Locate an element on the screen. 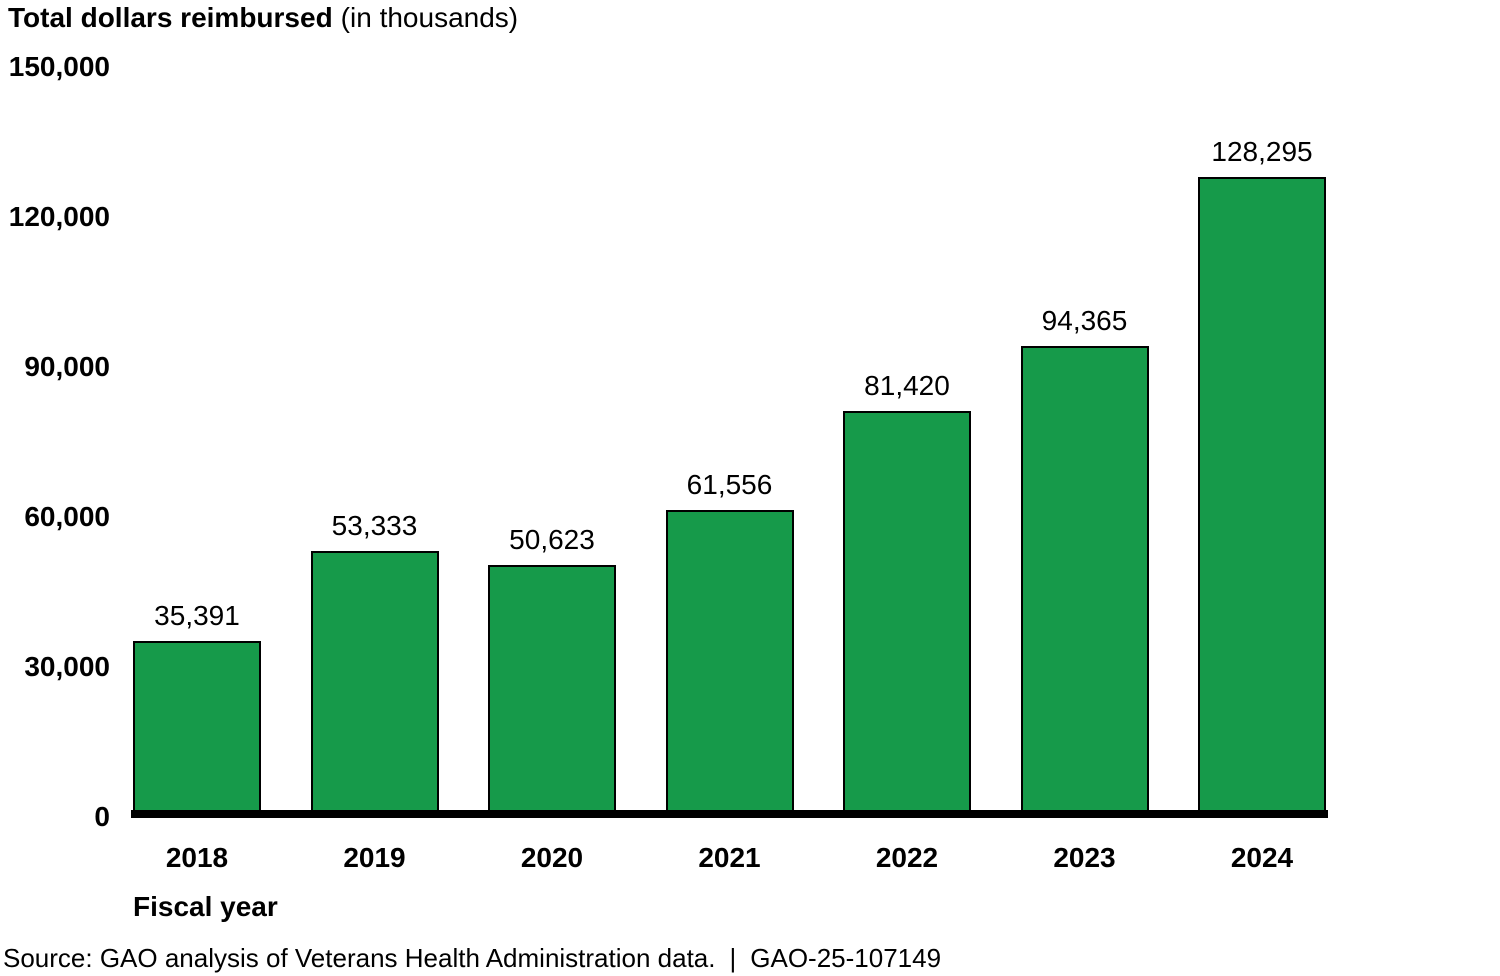 The image size is (1500, 976). x-axis-tick-label: 2020 is located at coordinates (552, 857).